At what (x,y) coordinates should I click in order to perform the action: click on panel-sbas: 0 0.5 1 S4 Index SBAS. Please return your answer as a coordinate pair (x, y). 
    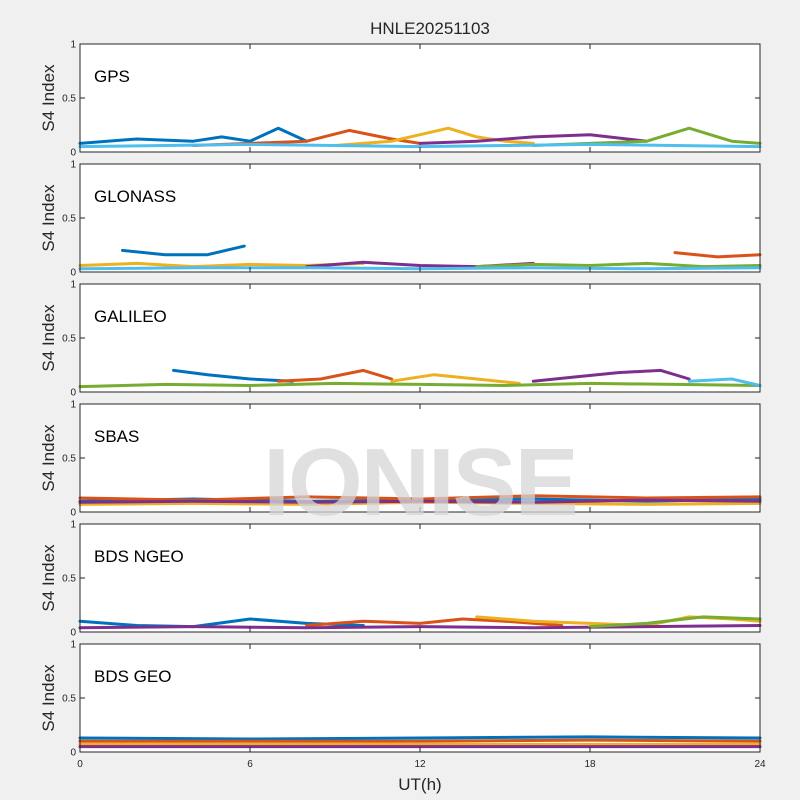
    Looking at the image, I should click on (400, 459).